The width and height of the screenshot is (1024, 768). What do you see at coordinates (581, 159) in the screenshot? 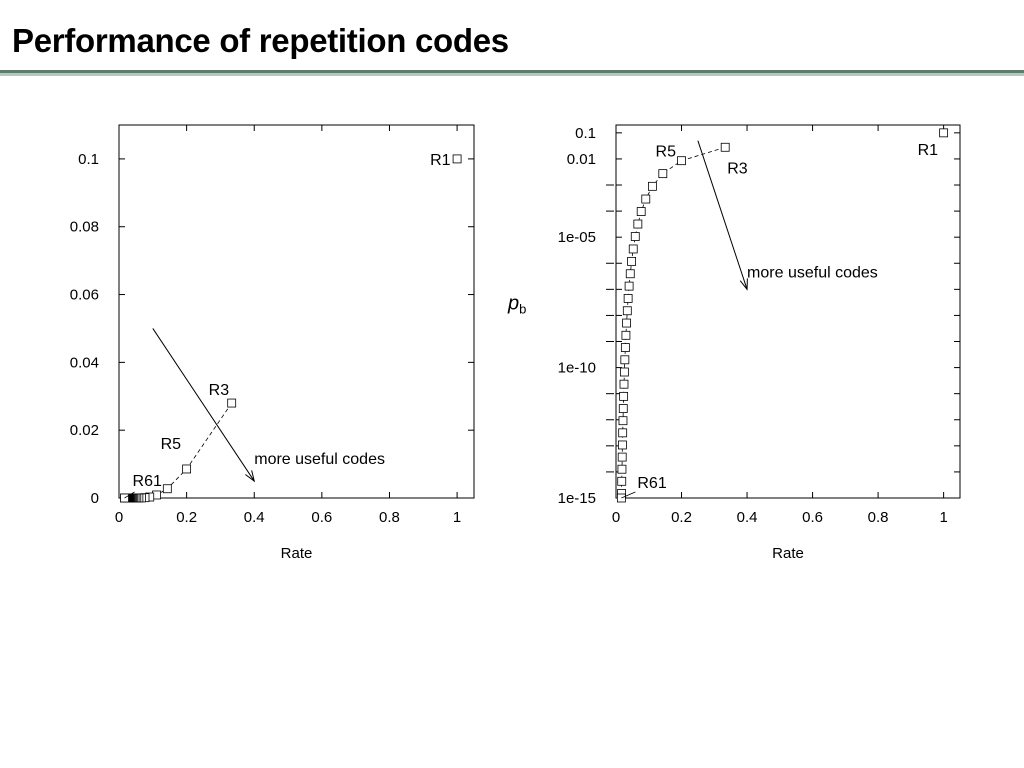
I see `y-tick-label: 0.01` at bounding box center [581, 159].